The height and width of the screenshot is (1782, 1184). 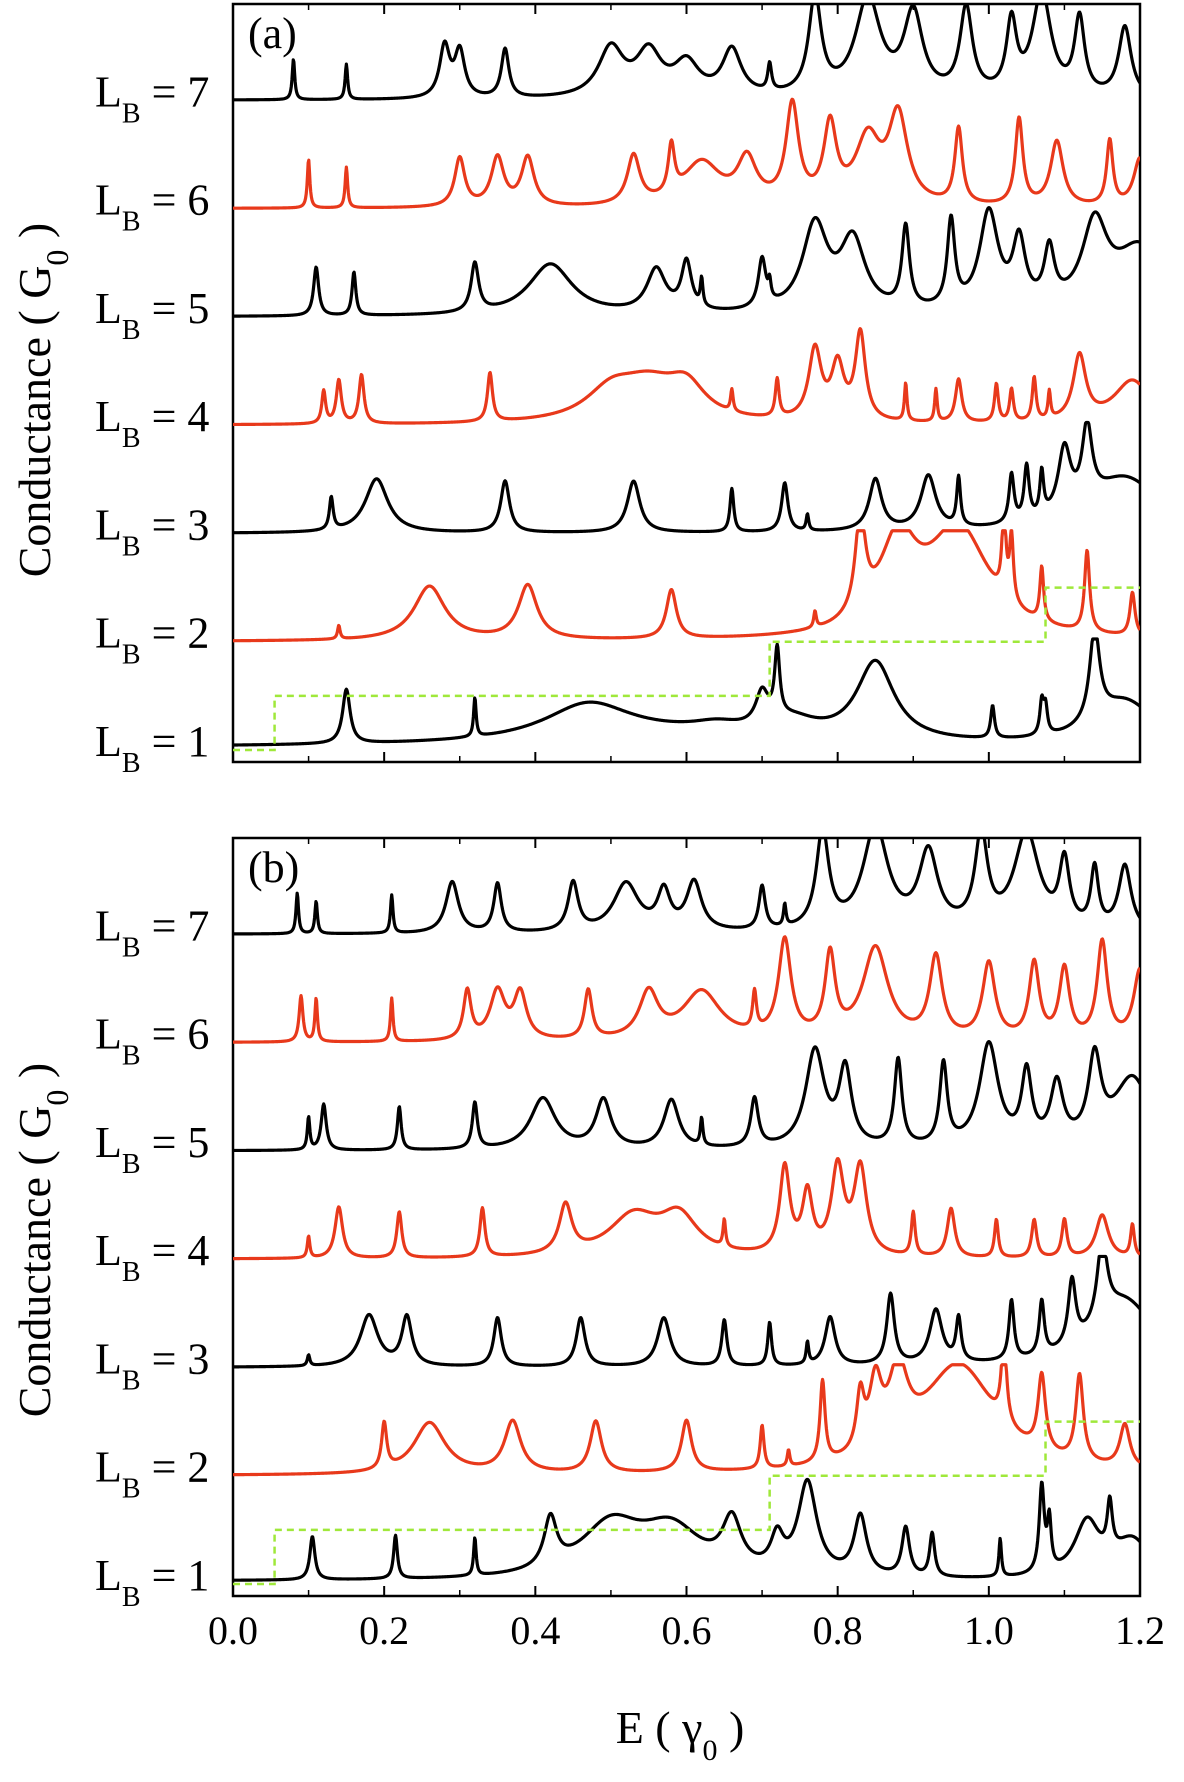 I want to click on panel-a-row-label-7: LB = 7, so click(x=152, y=97).